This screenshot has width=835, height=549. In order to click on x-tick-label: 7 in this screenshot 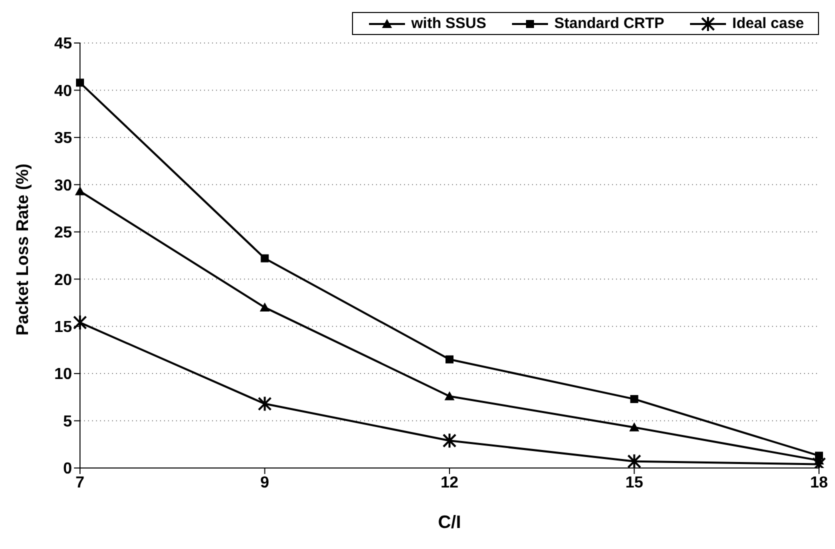, I will do `click(80, 483)`.